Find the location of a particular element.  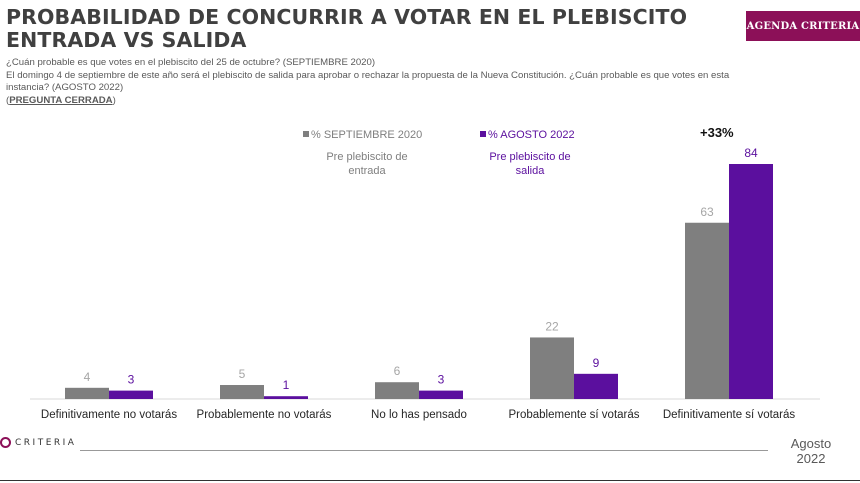

legend-item-2020: % SEPTIEMBRE 2020 is located at coordinates (362, 135).